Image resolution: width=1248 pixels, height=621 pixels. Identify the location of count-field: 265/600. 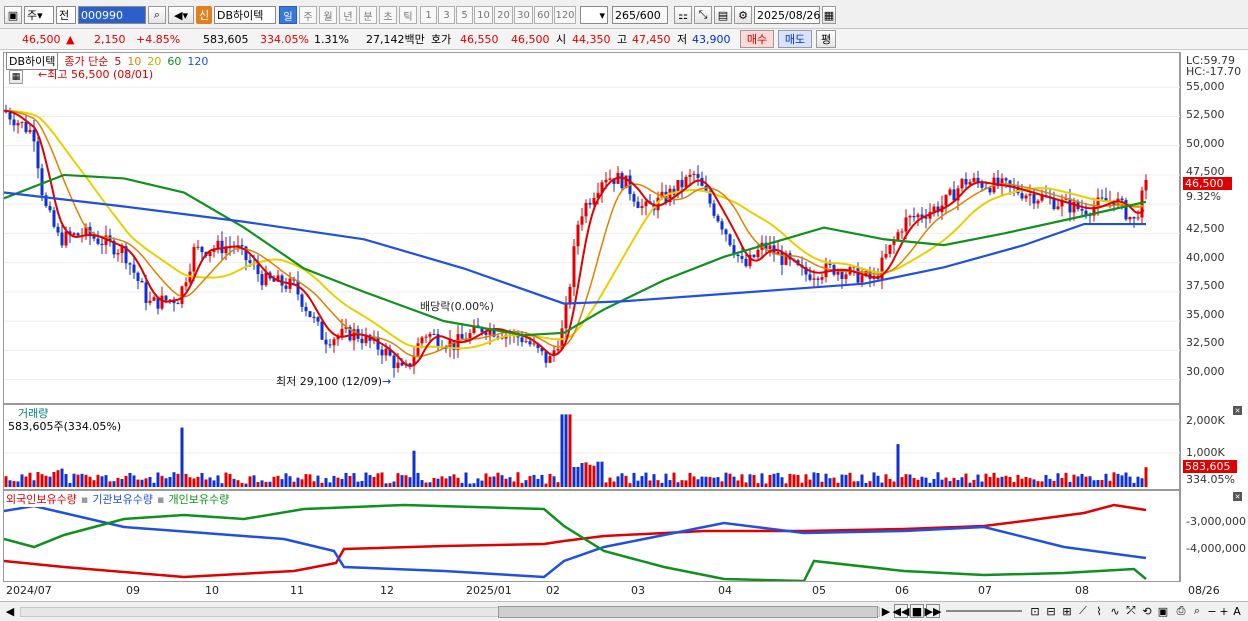
(640, 15).